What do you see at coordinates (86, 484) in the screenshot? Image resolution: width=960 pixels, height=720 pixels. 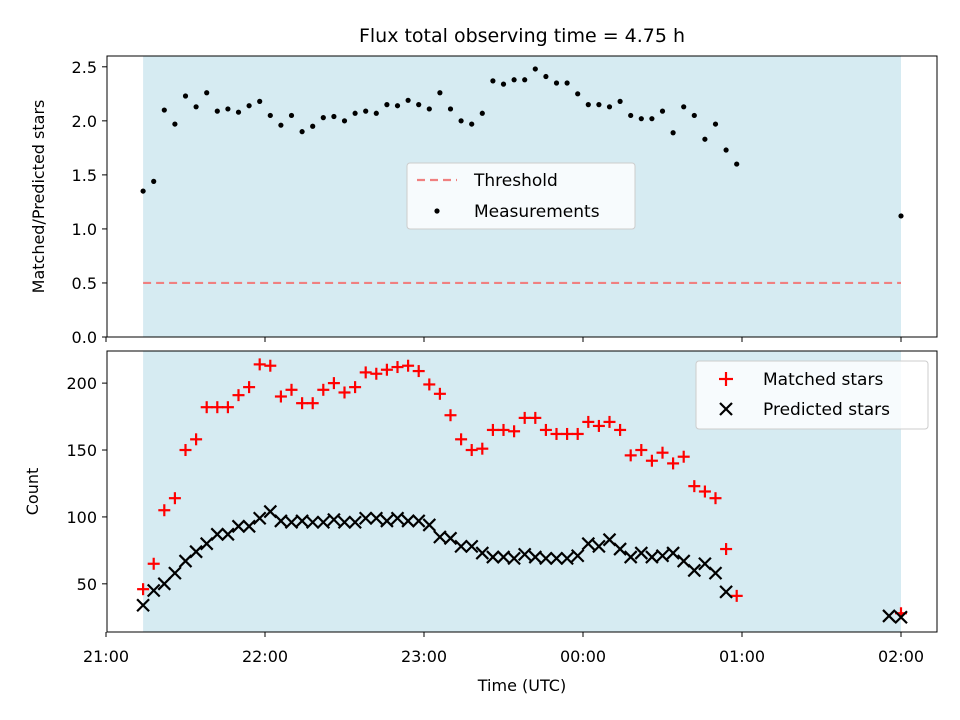 I see `bottom-y-ticks: 50 100 150 200` at bounding box center [86, 484].